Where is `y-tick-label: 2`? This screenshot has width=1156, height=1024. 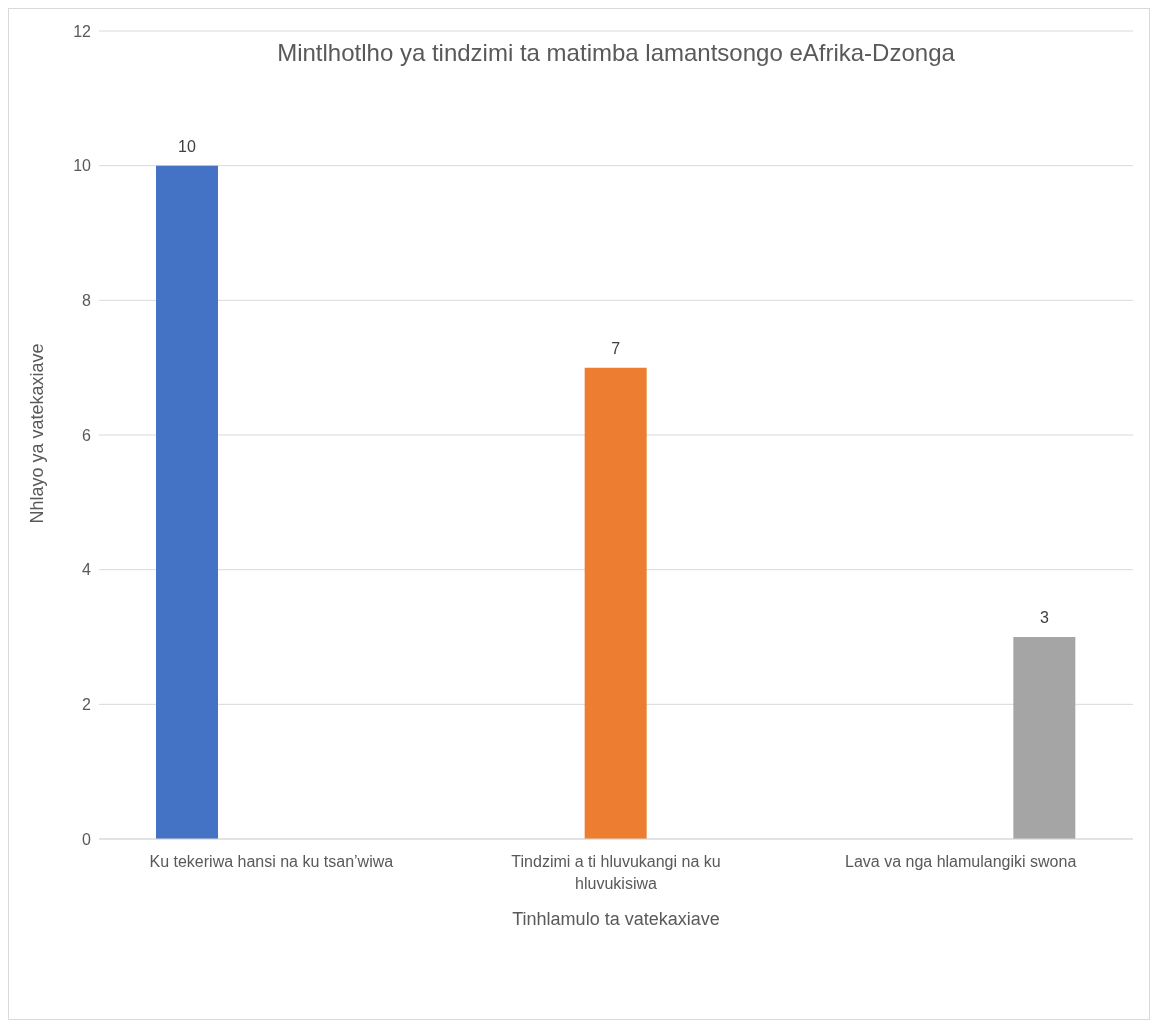
y-tick-label: 2 is located at coordinates (87, 705).